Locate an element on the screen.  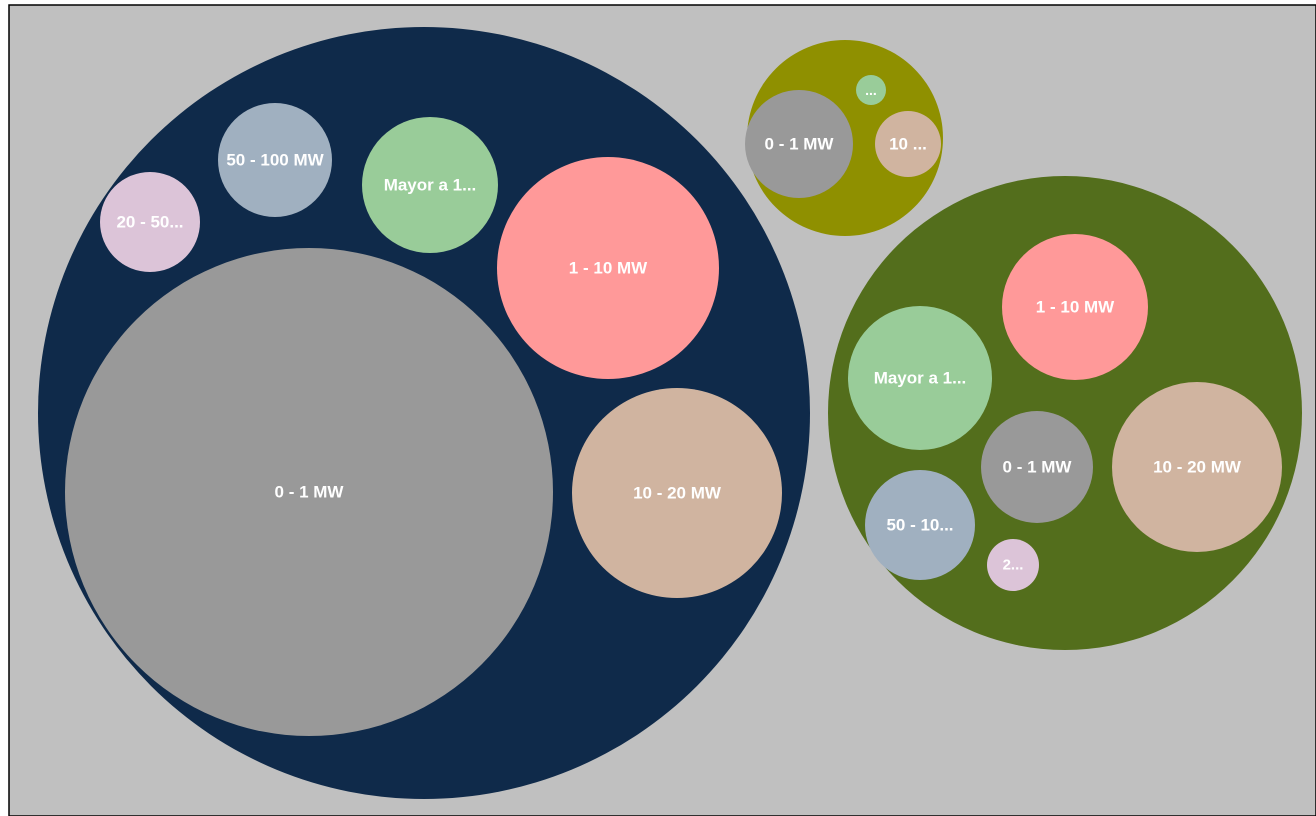
bubble-label: 50 - 100 MW is located at coordinates (275, 160).